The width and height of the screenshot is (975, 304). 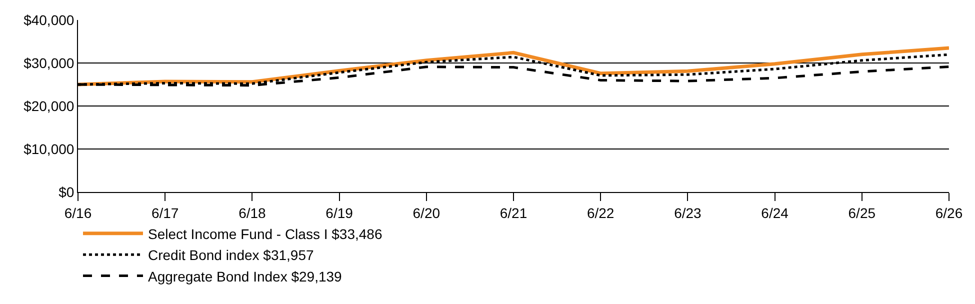 I want to click on legend-label: Credit Bond index $31,957, so click(x=231, y=255).